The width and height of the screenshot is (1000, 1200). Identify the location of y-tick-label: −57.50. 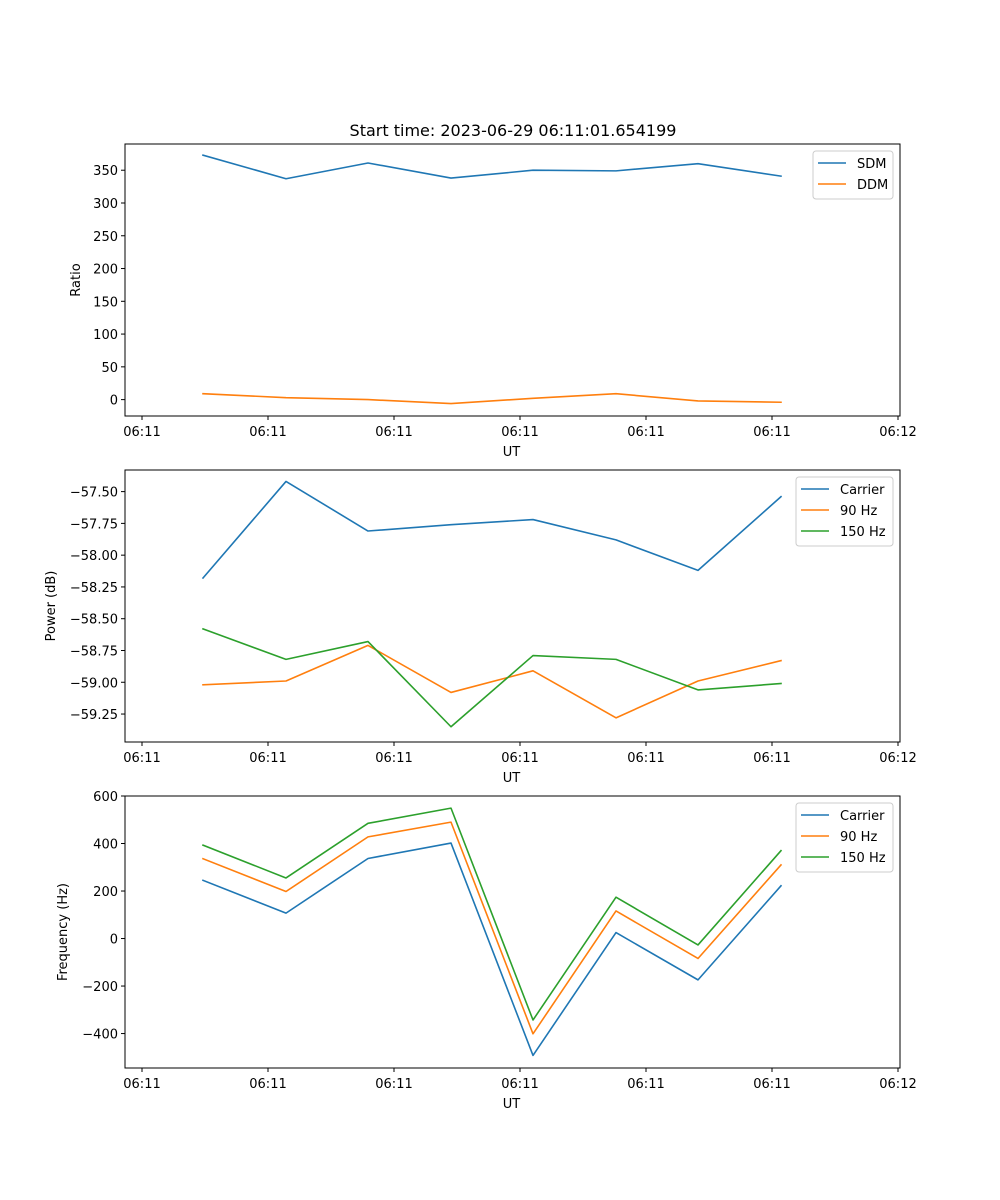
(94, 493).